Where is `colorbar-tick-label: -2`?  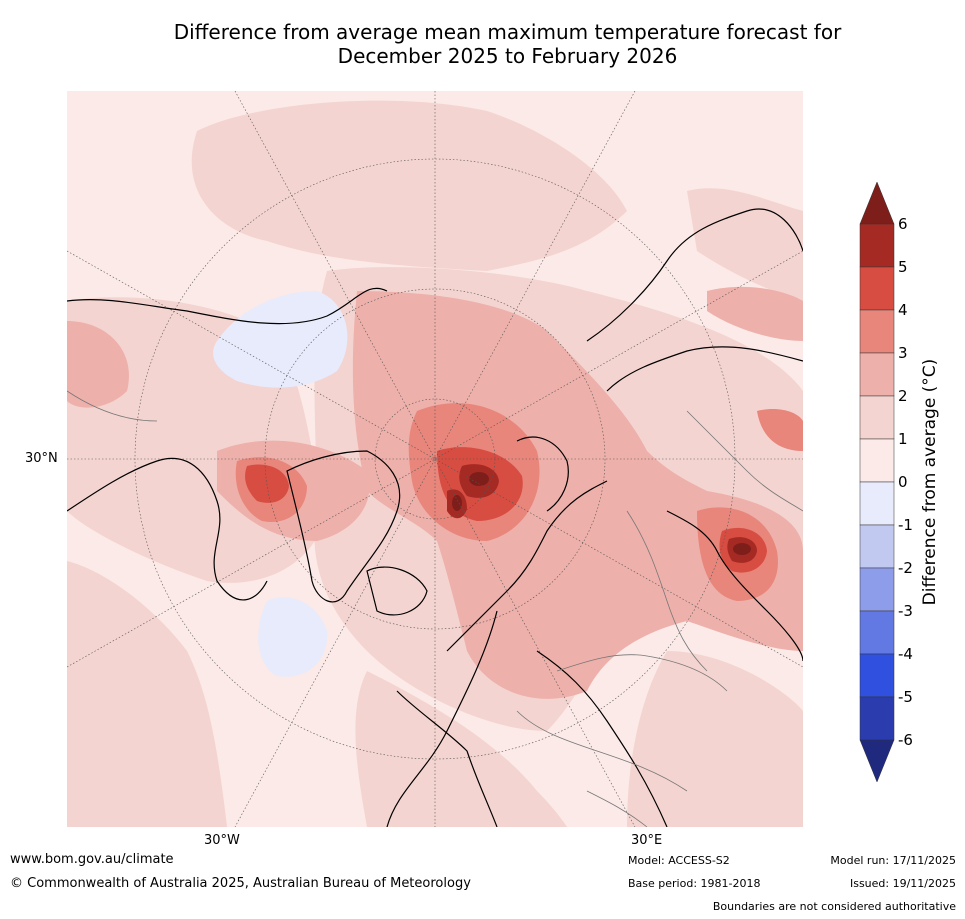 colorbar-tick-label: -2 is located at coordinates (905, 568).